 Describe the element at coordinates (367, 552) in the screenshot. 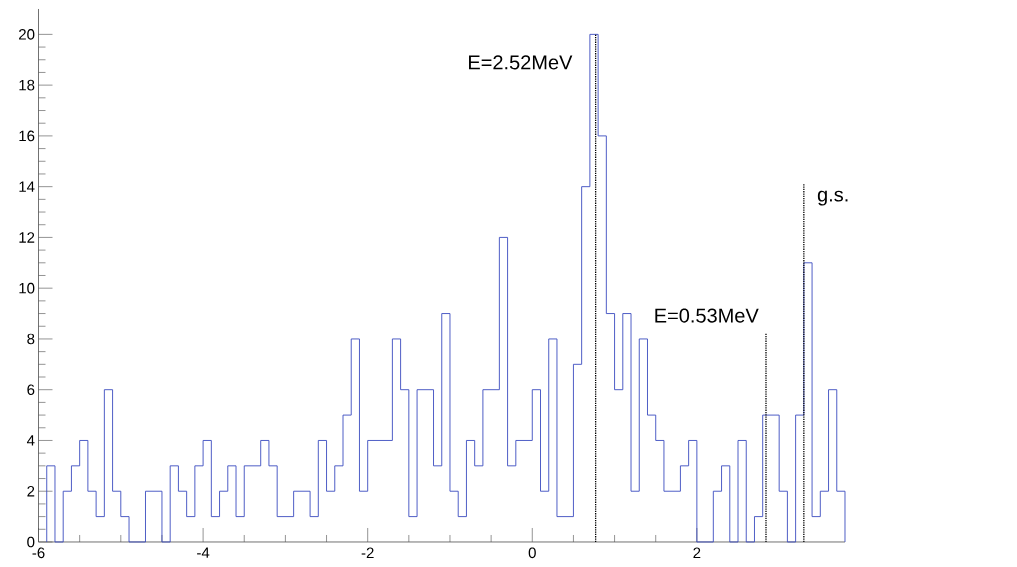

I see `x-tick-label: -2` at that location.